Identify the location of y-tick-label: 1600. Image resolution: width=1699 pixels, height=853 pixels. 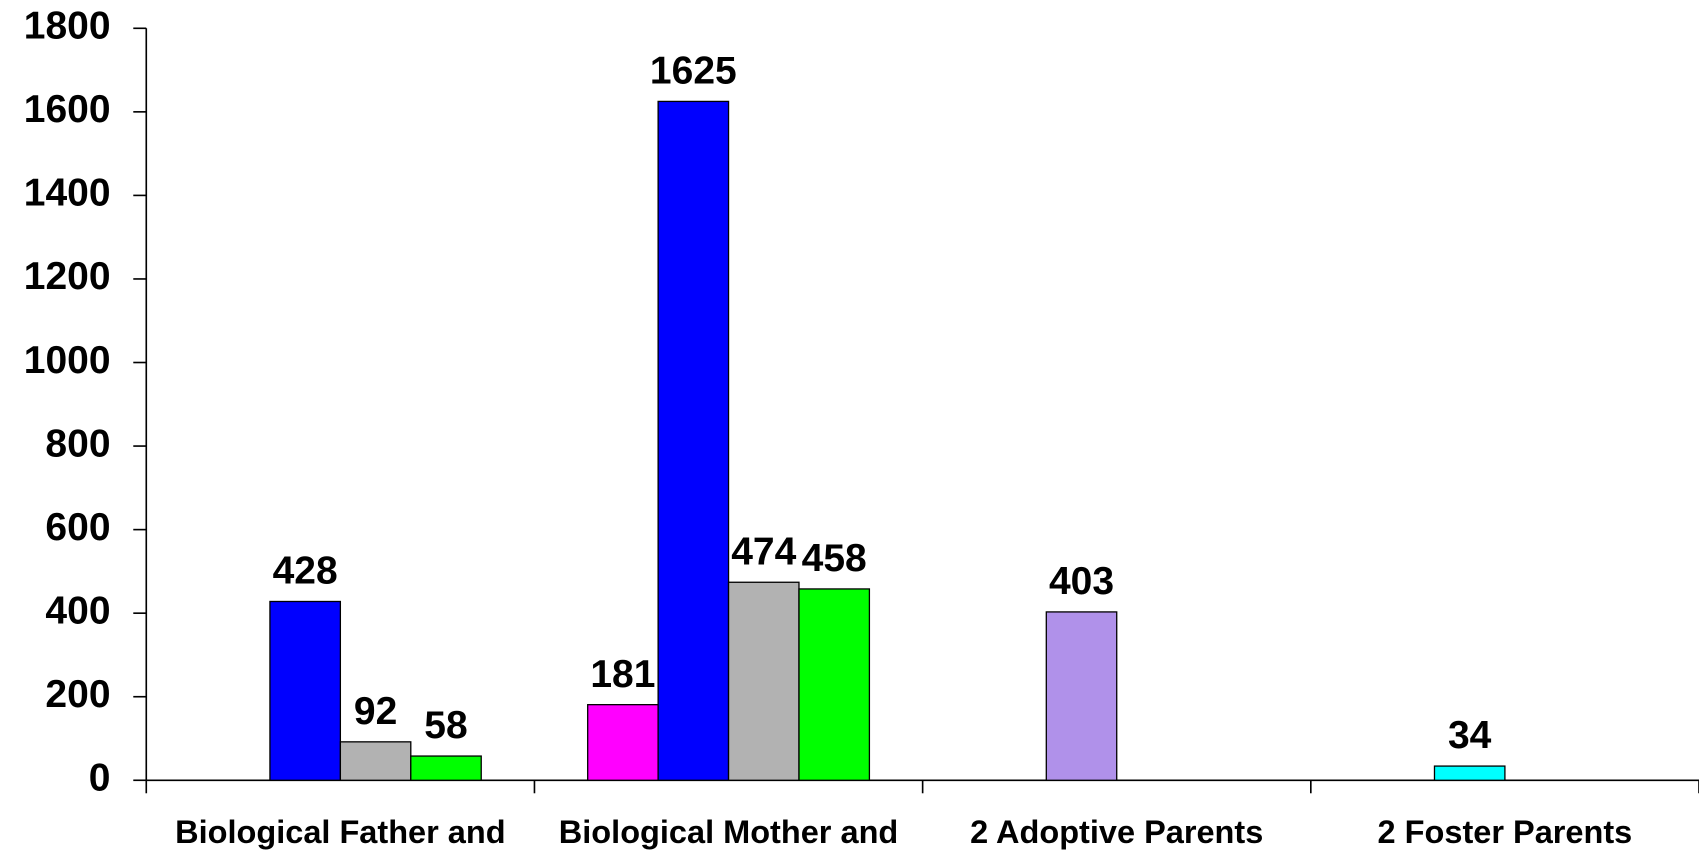
(67, 109).